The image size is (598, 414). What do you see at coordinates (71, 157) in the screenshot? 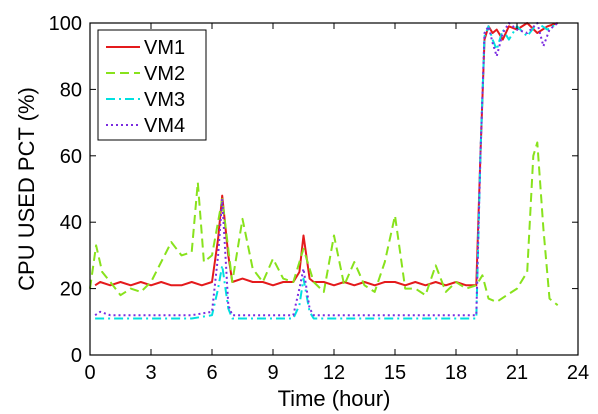
I see `y-tick-label: 60` at bounding box center [71, 157].